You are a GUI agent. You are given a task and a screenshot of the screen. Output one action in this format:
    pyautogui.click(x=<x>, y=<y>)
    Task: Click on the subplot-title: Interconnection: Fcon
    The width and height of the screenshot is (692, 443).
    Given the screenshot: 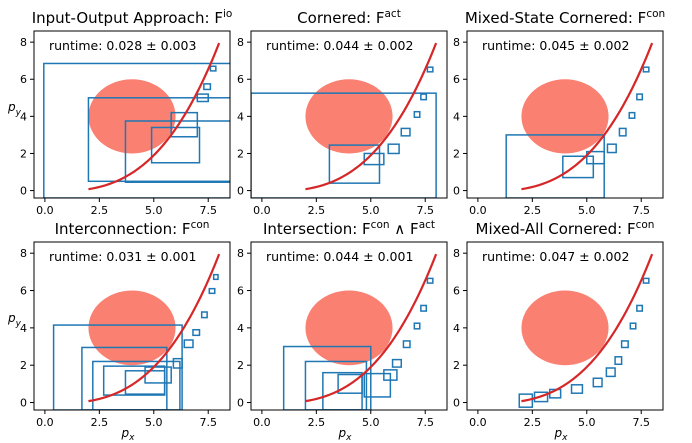 What is the action you would take?
    pyautogui.click(x=132, y=228)
    